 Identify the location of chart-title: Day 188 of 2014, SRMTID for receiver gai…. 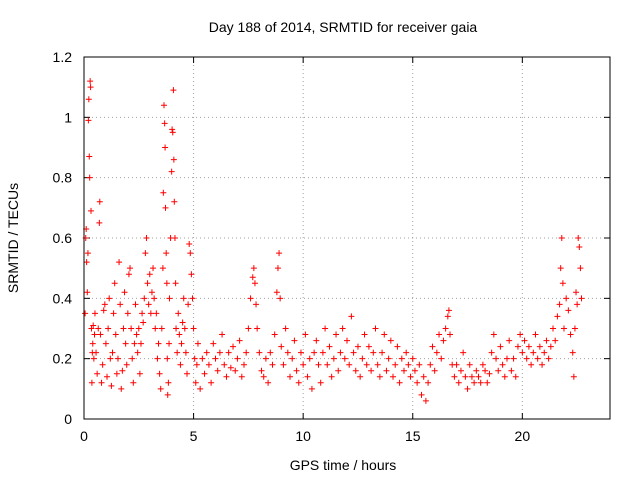
(343, 27).